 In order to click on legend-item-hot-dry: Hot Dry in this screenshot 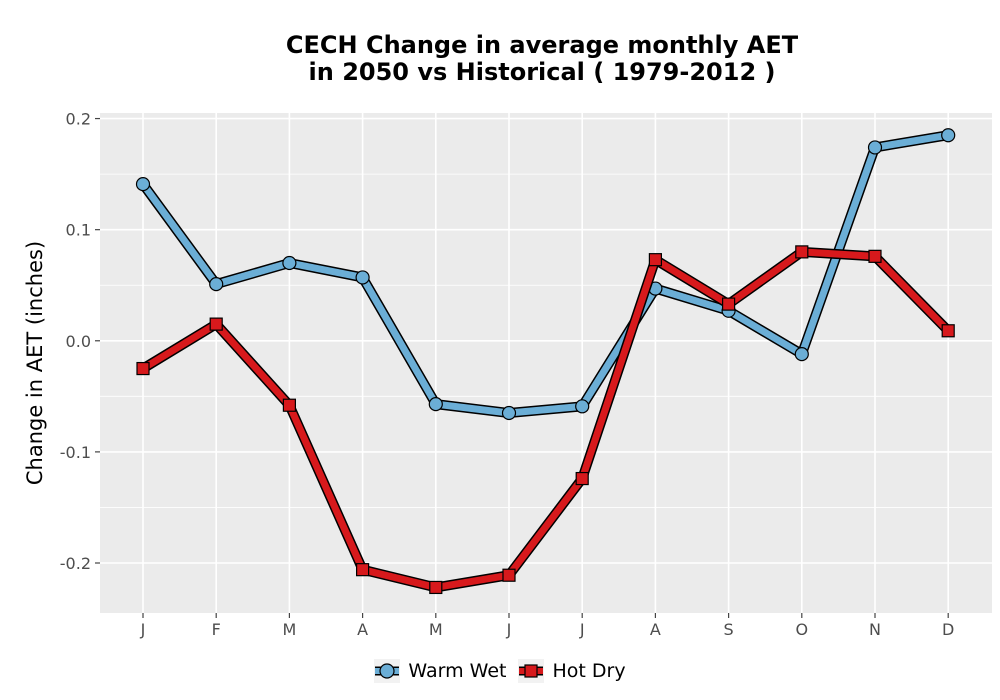, I will do `click(572, 671)`.